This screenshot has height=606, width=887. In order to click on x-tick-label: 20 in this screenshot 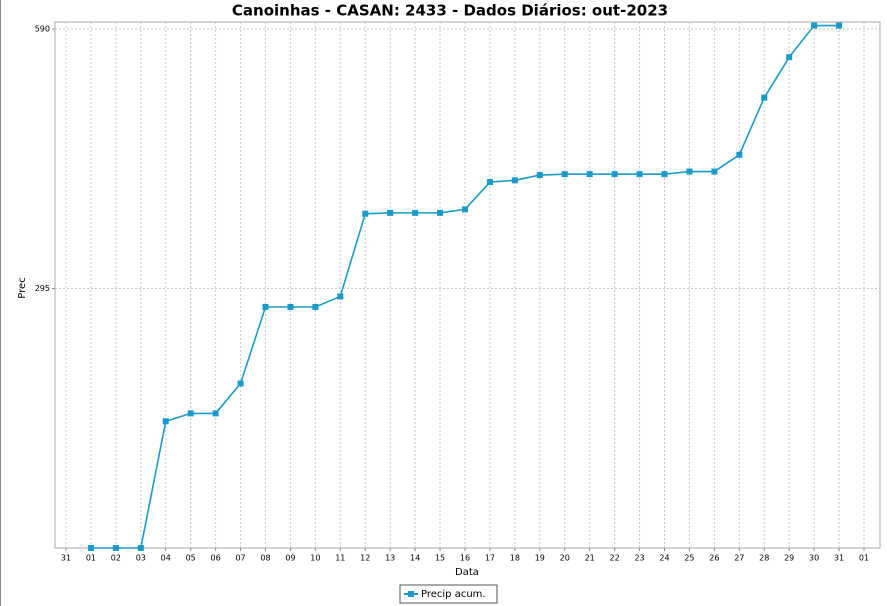, I will do `click(565, 558)`.